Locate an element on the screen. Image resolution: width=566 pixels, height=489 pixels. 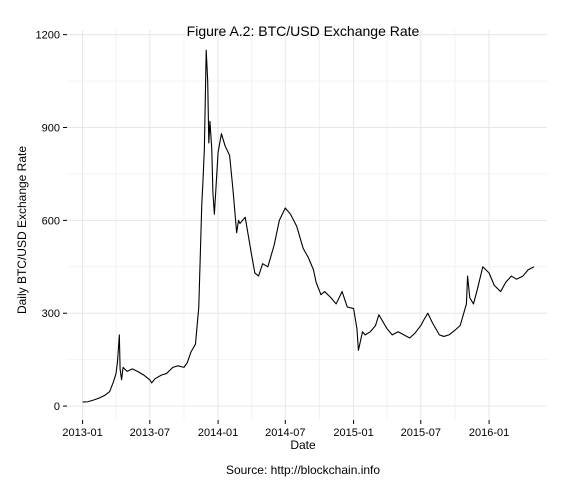
y-tick-label: 600 is located at coordinates (51, 221).